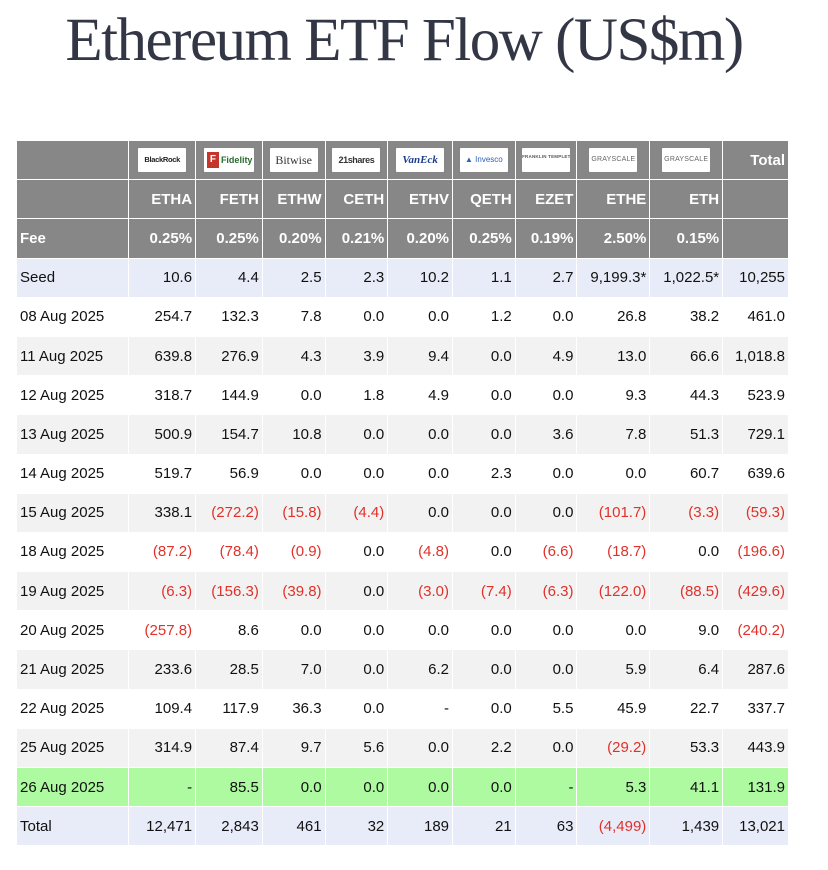 Image resolution: width=828 pixels, height=870 pixels. What do you see at coordinates (229, 669) in the screenshot?
I see `flow-cell: 28.5` at bounding box center [229, 669].